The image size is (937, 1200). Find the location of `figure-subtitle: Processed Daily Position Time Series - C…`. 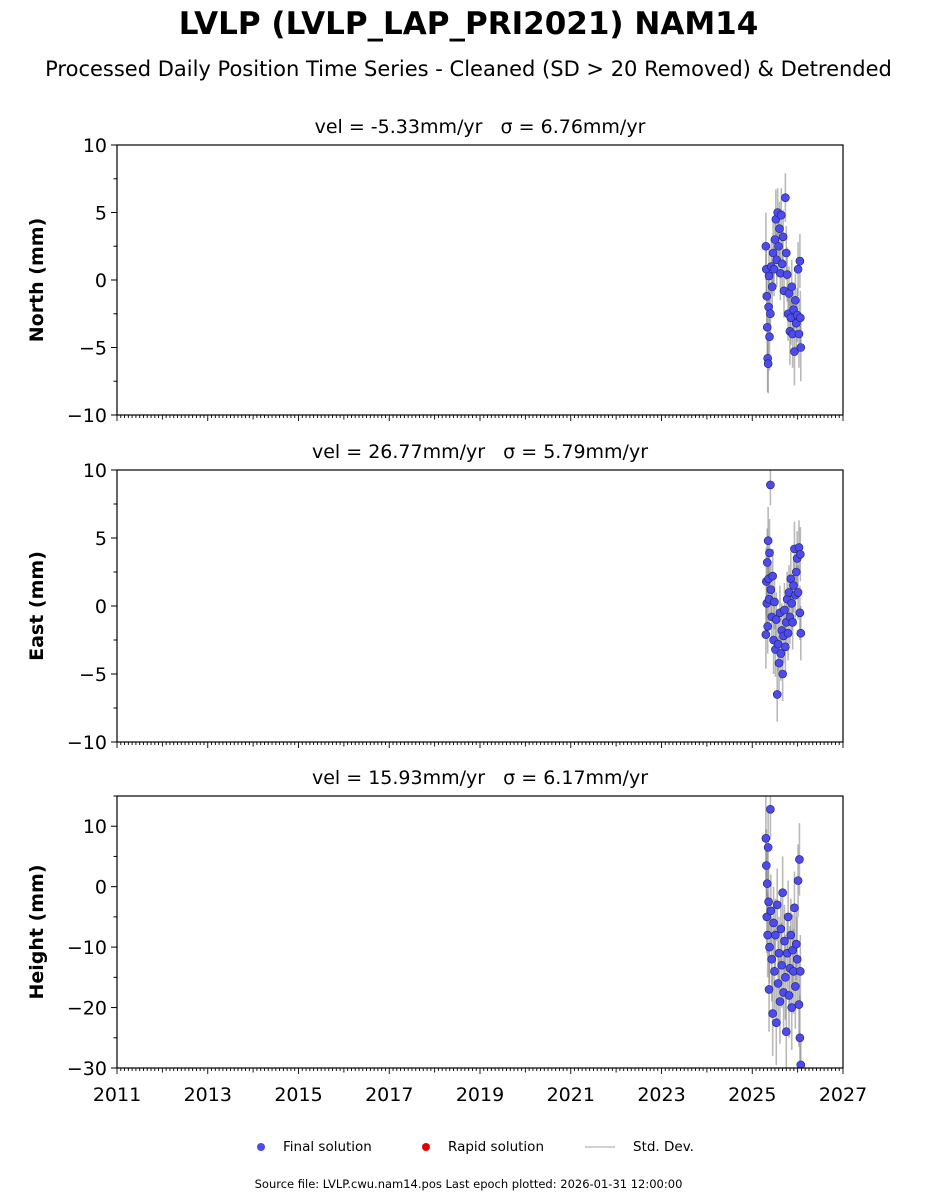

figure-subtitle: Processed Daily Position Time Series - C… is located at coordinates (468, 69).